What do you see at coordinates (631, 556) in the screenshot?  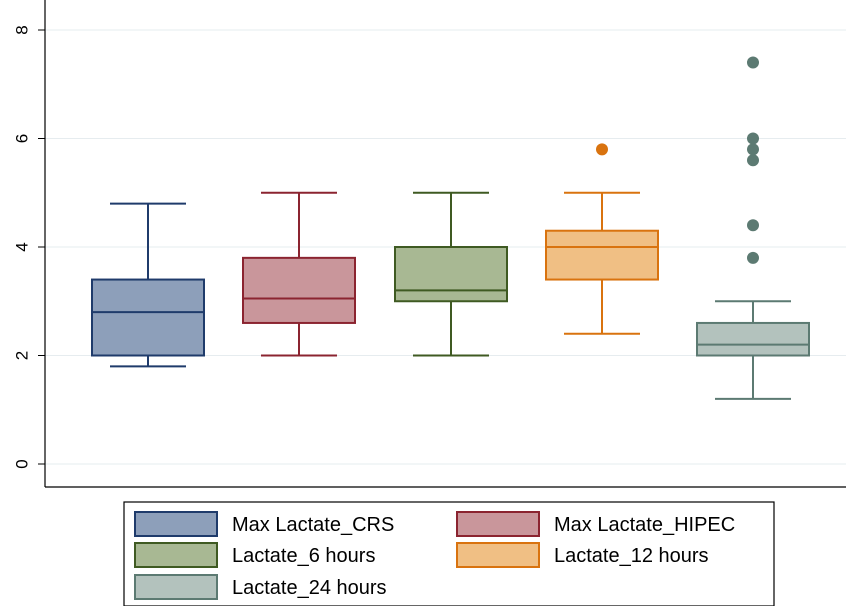 I see `legend-label: Lactate_12 hours` at bounding box center [631, 556].